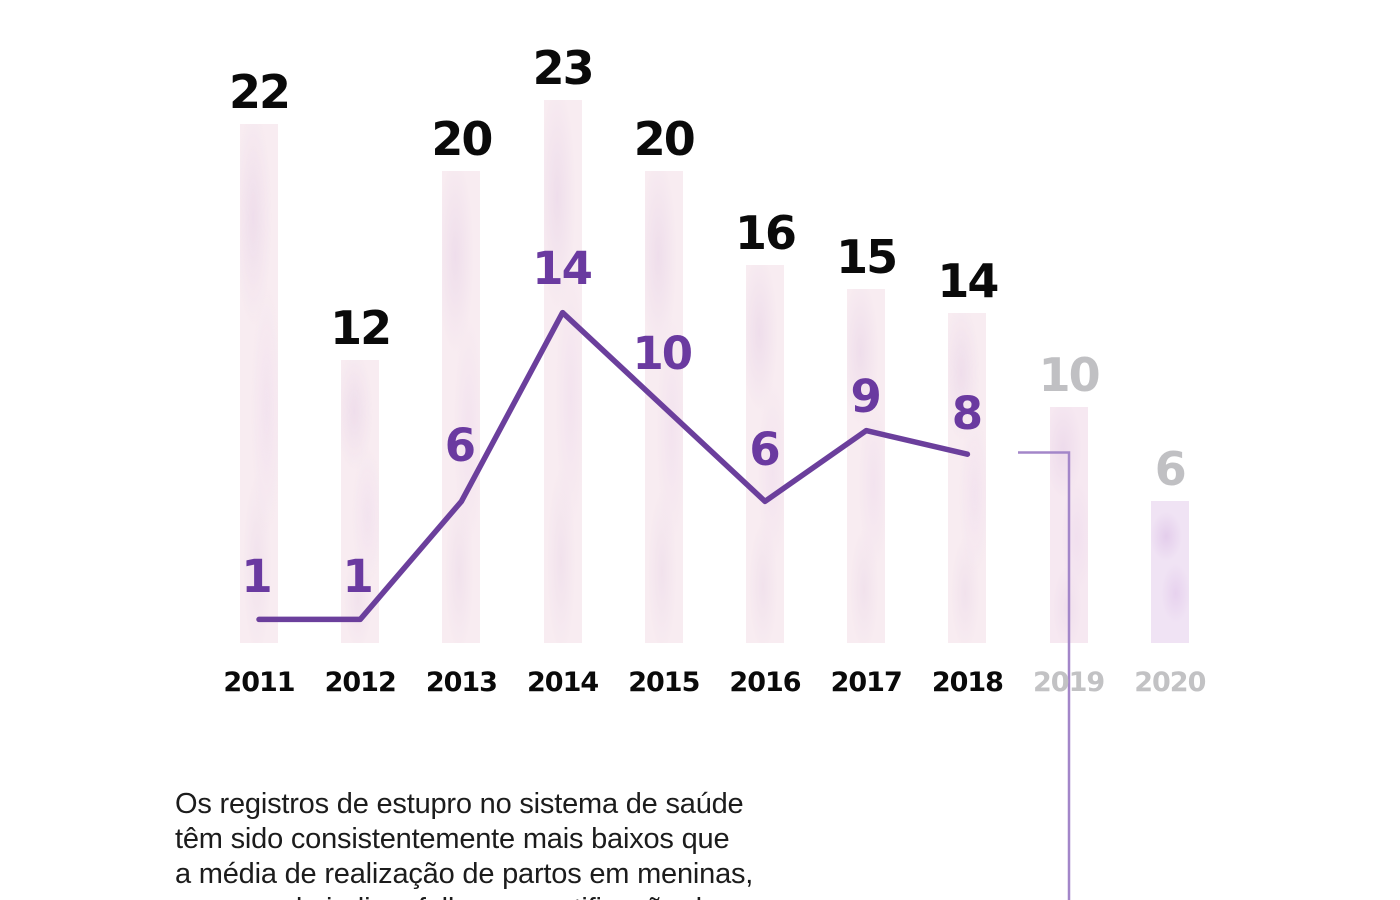 This screenshot has height=900, width=1400. Describe the element at coordinates (1069, 682) in the screenshot. I see `x-axis-label-2019: 2019` at that location.